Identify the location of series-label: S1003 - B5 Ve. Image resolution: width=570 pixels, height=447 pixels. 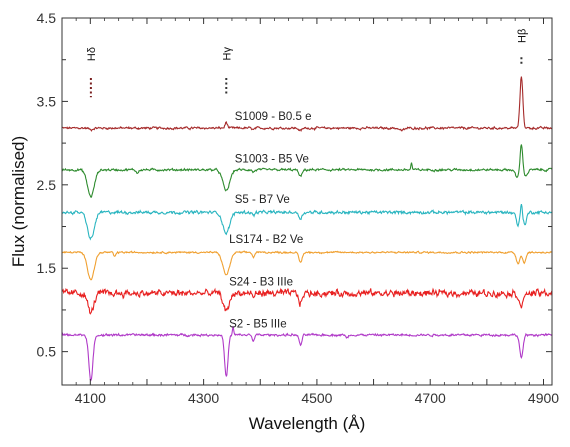
(272, 159).